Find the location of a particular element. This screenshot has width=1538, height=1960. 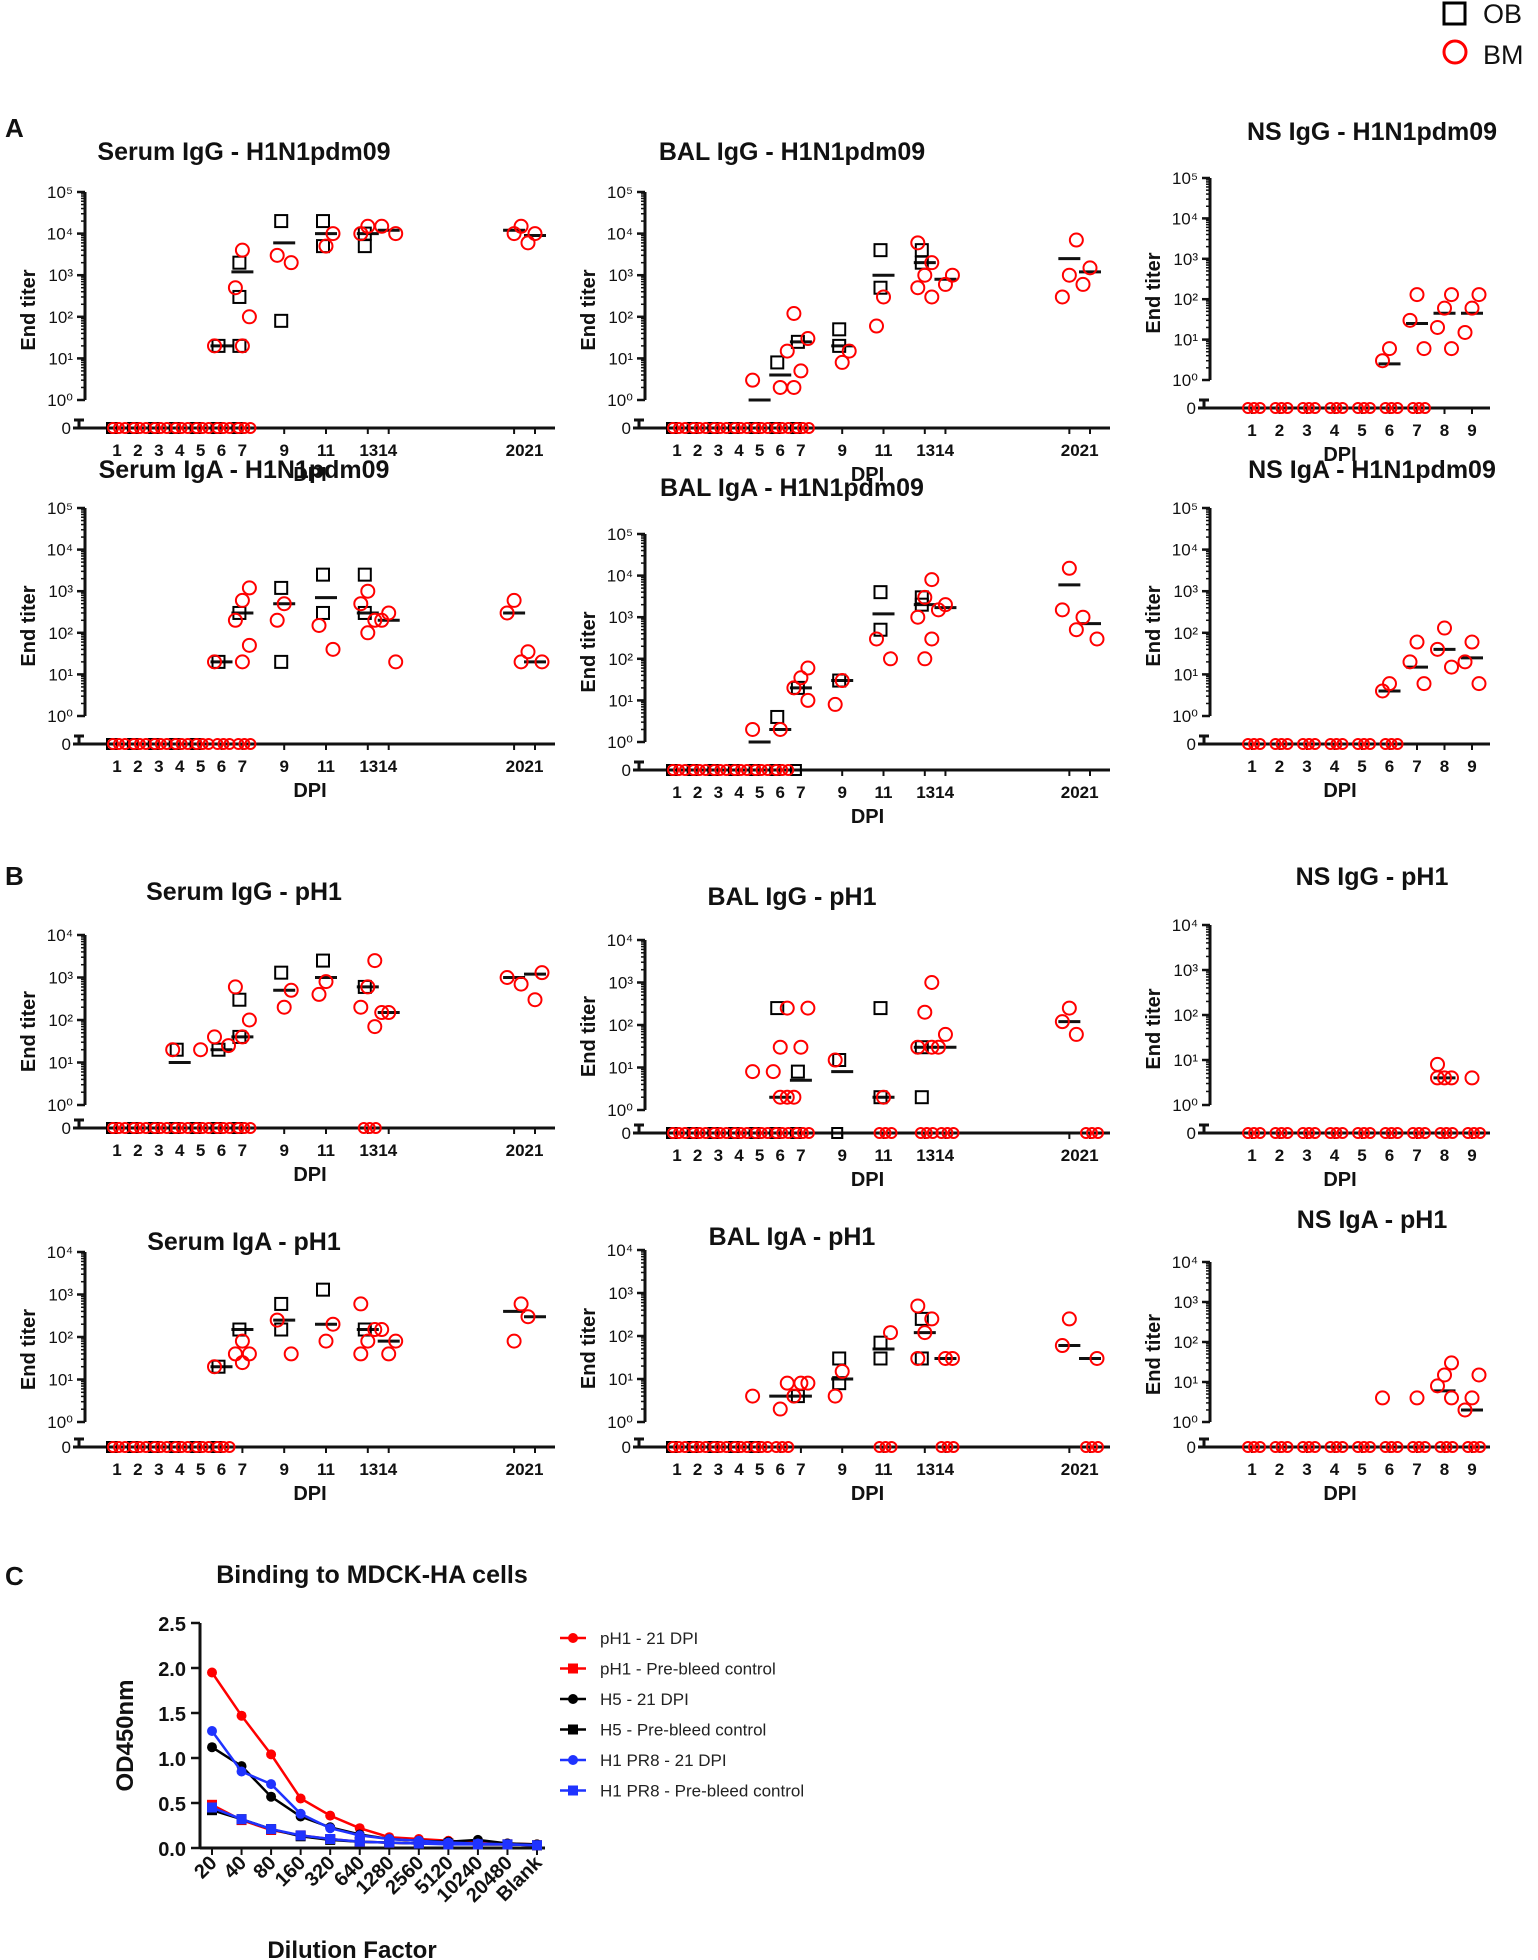

x-tick-label: 1 is located at coordinates (116, 766).